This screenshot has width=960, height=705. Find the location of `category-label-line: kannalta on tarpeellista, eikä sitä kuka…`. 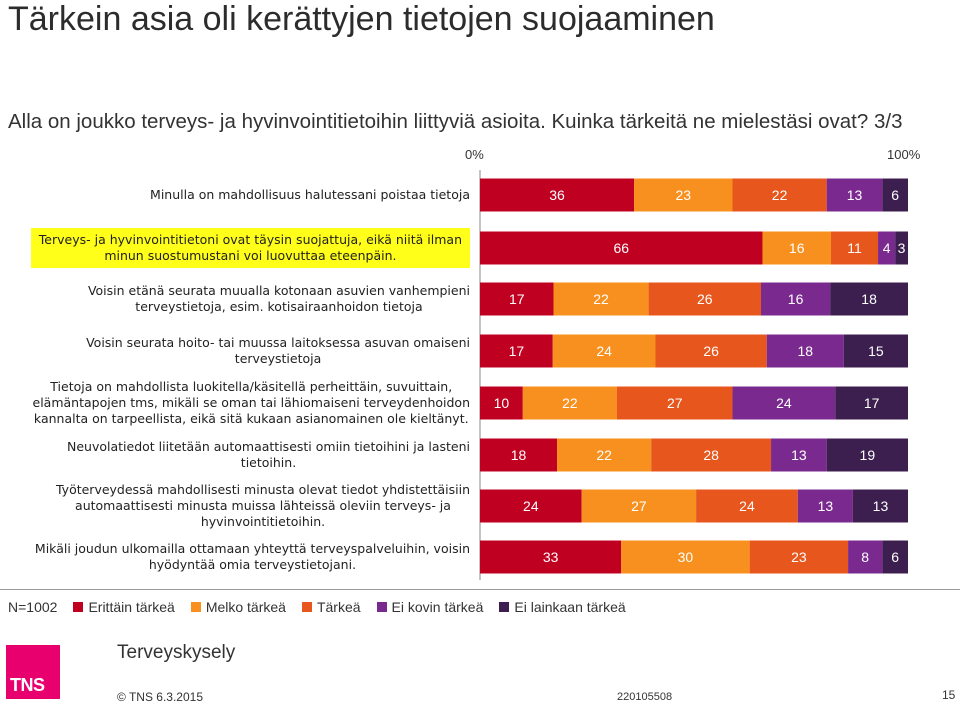

category-label-line: kannalta on tarpeellista, eikä sitä kuka… is located at coordinates (251, 418).